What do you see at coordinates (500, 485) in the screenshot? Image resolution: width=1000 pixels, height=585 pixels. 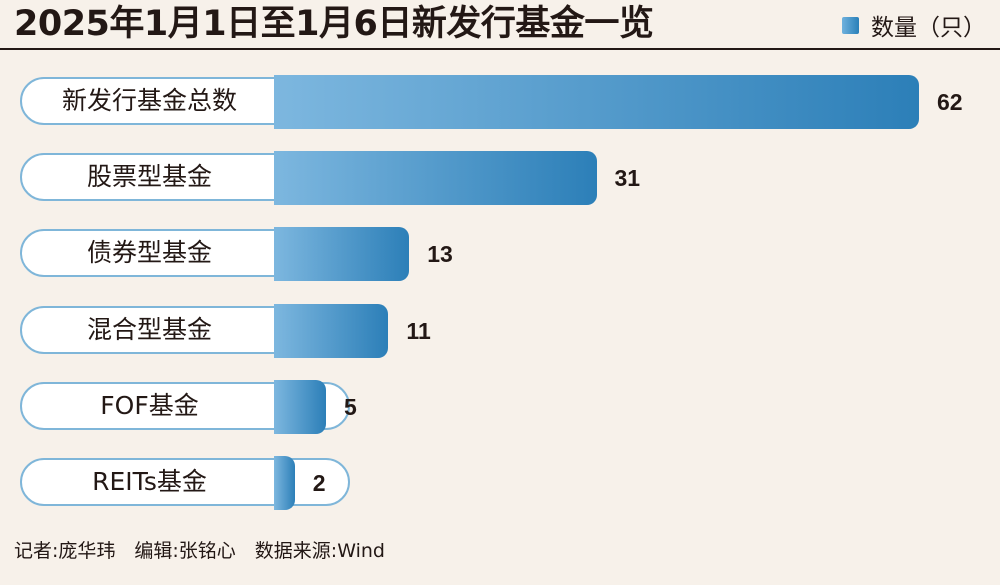 I see `bar-row: REITs基金 2` at bounding box center [500, 485].